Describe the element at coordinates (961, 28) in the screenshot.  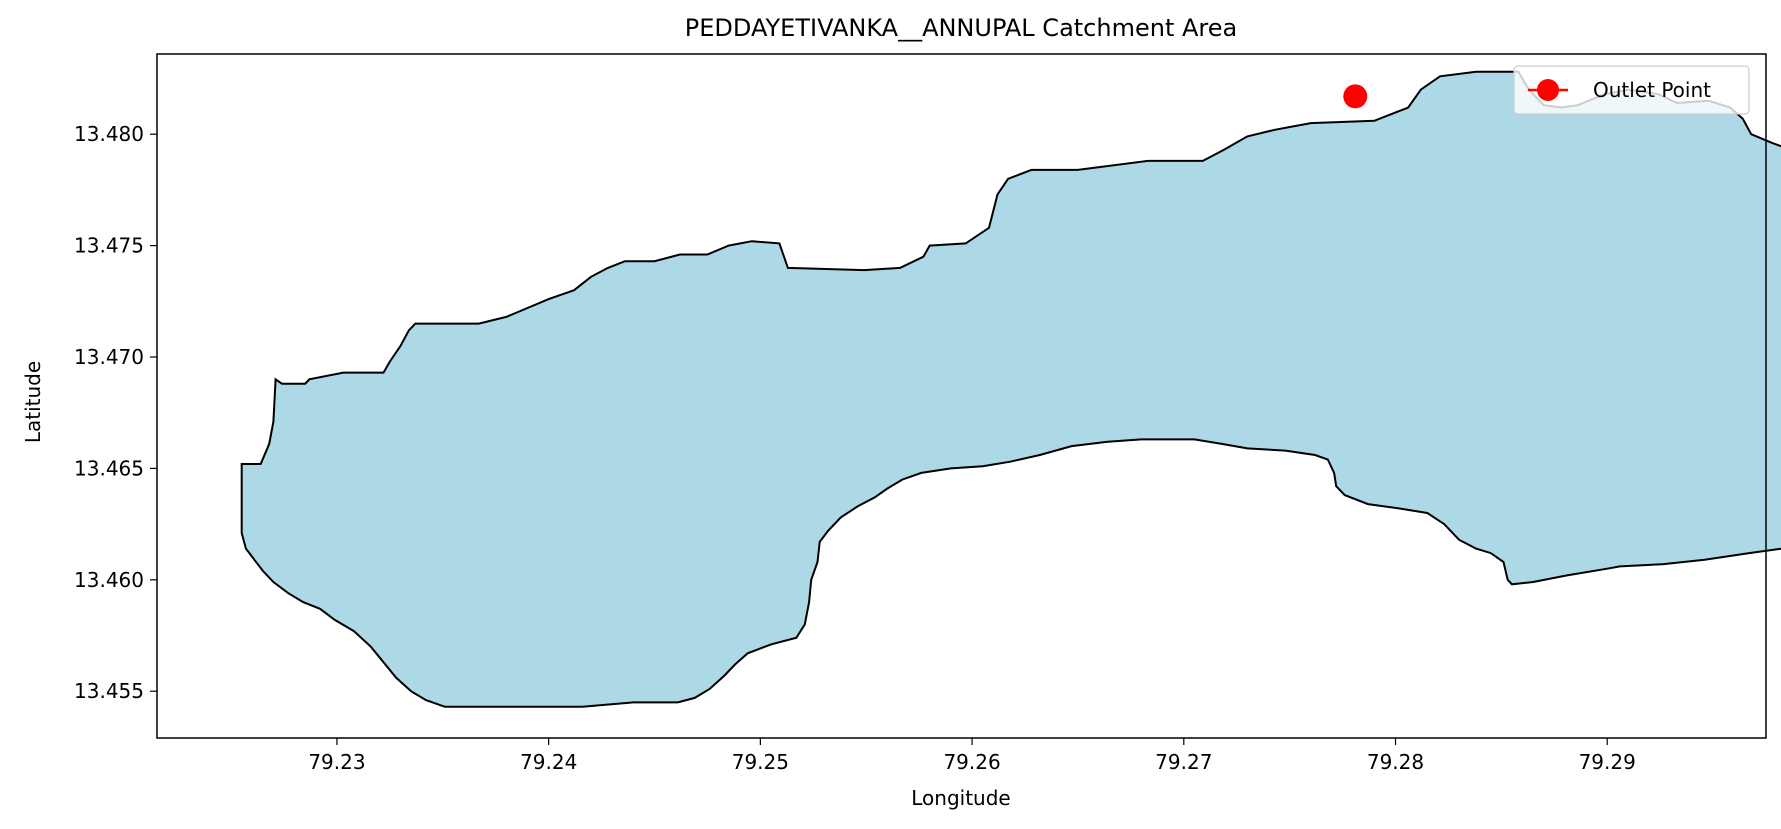
I see `chart-title: PEDDAYETIVANKA__ANNUPAL Catchment Area` at that location.